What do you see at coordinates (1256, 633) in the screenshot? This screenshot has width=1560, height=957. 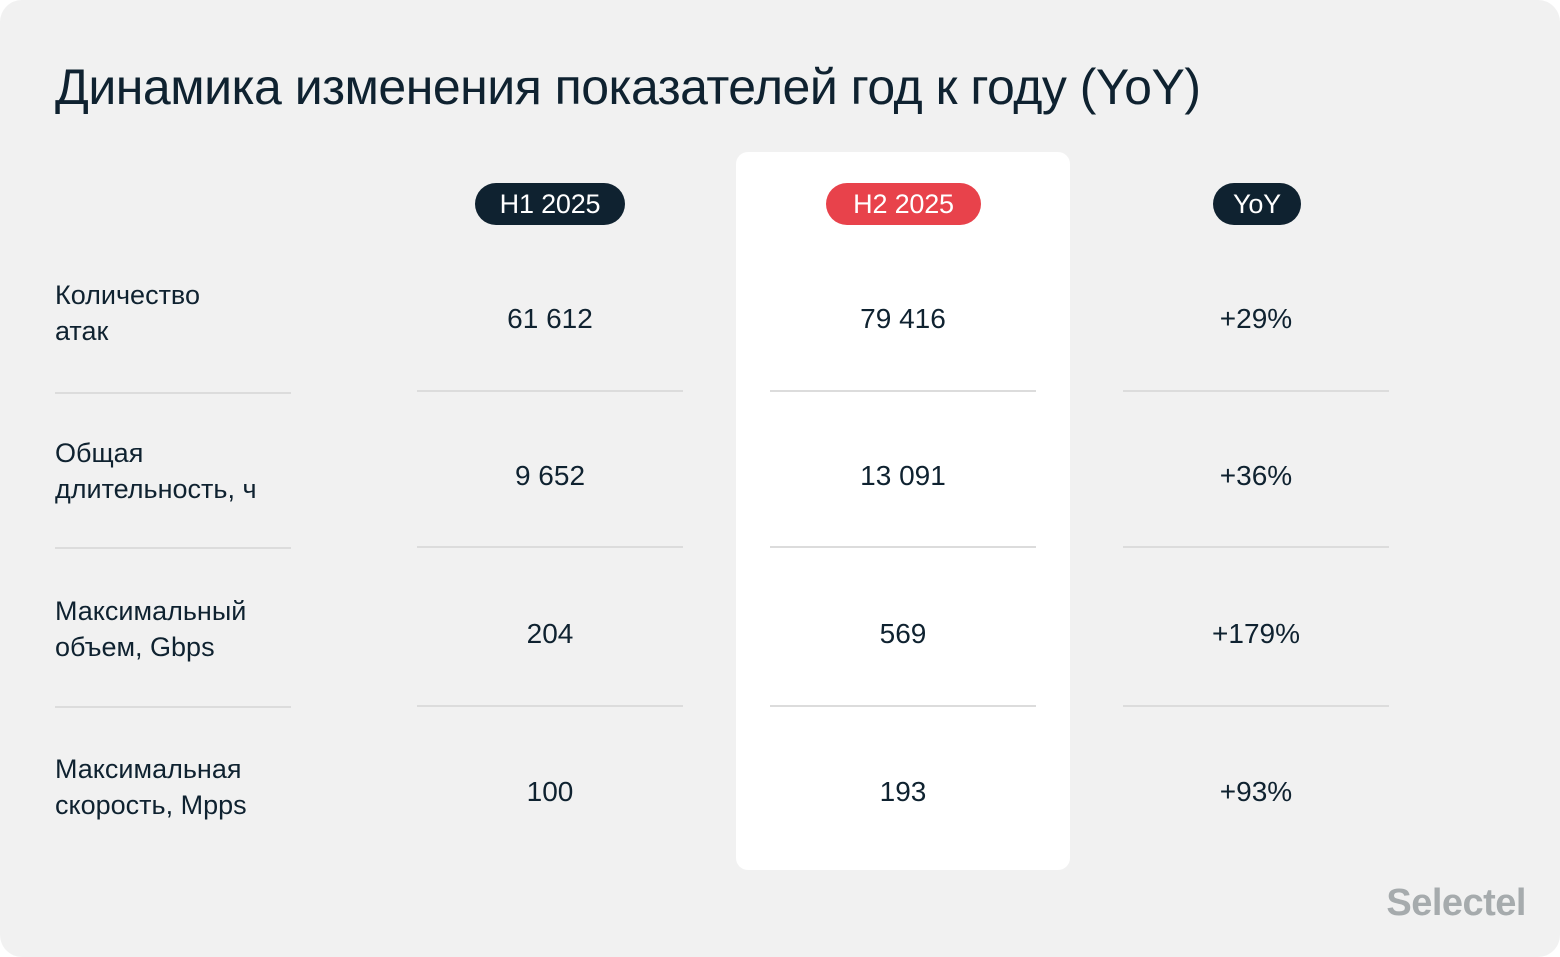 I see `cell-max-volume-yoy: +179%` at bounding box center [1256, 633].